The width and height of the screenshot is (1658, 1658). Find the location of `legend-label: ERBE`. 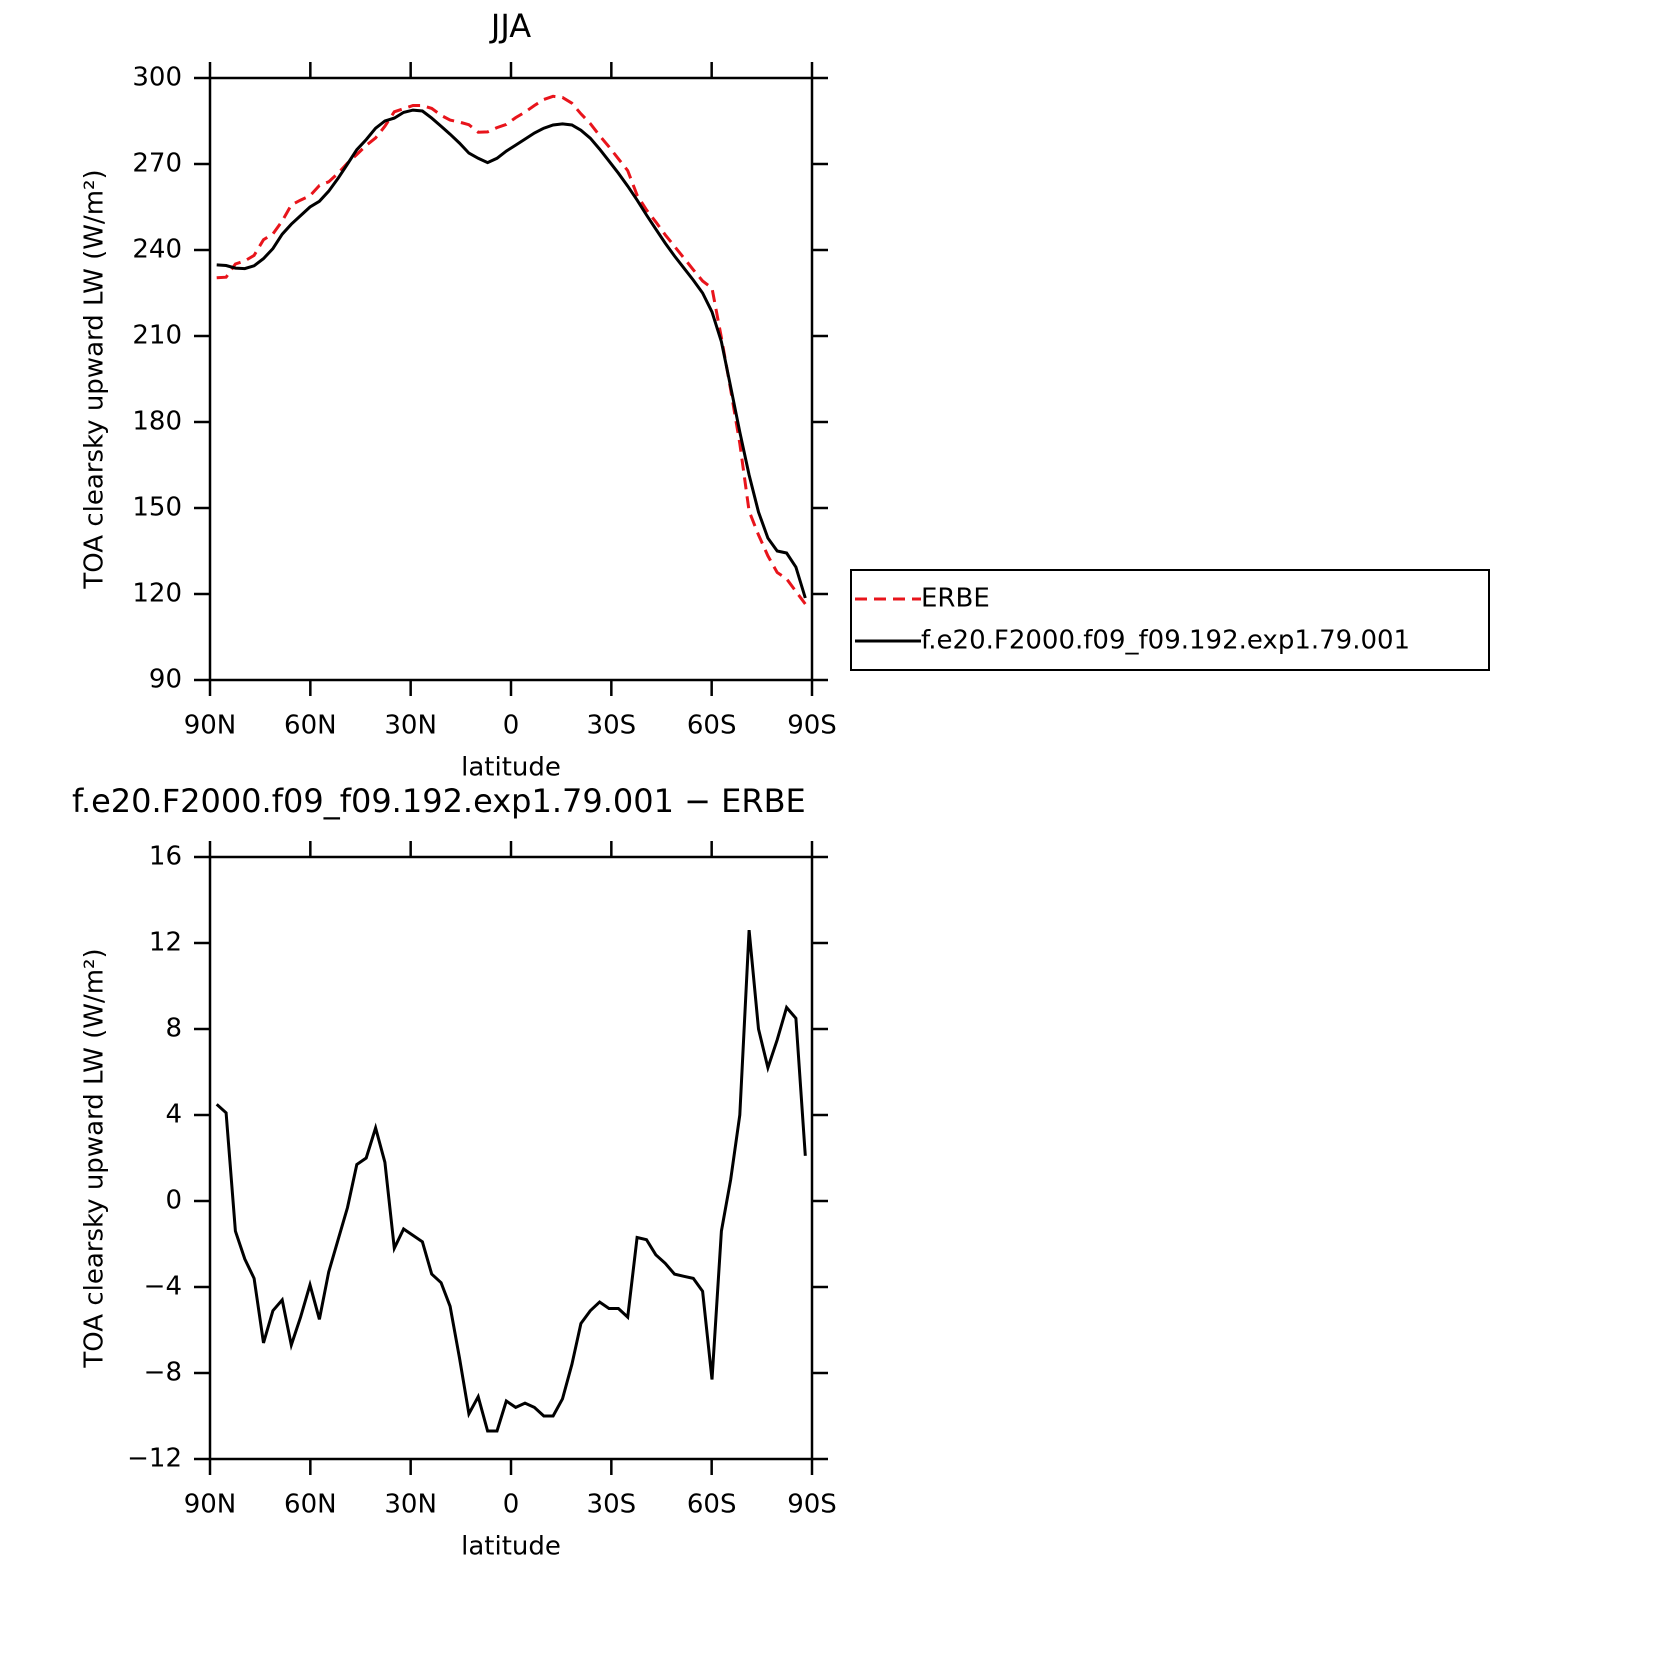

legend-label: ERBE is located at coordinates (955, 599).